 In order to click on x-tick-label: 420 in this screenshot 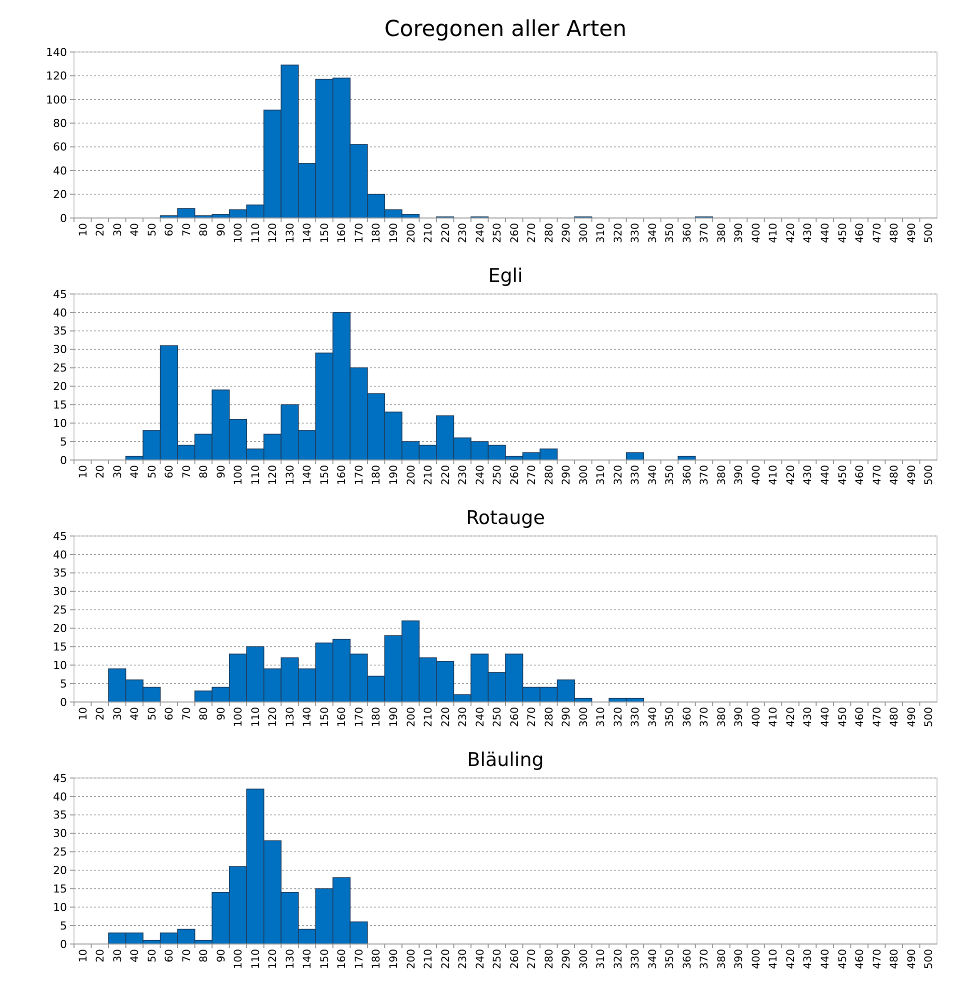, I will do `click(790, 233)`.